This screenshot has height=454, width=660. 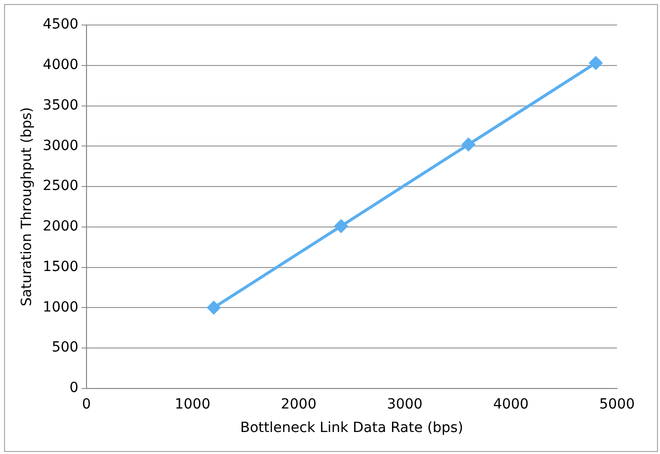 I want to click on x-tick-label: 2000, so click(x=298, y=404).